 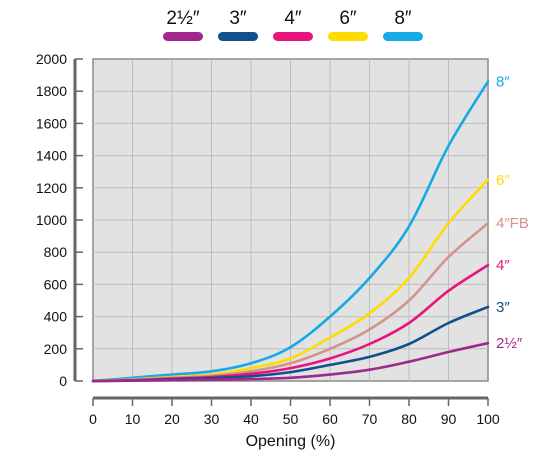 What do you see at coordinates (512, 223) in the screenshot?
I see `series-end-label-2: 4″FB` at bounding box center [512, 223].